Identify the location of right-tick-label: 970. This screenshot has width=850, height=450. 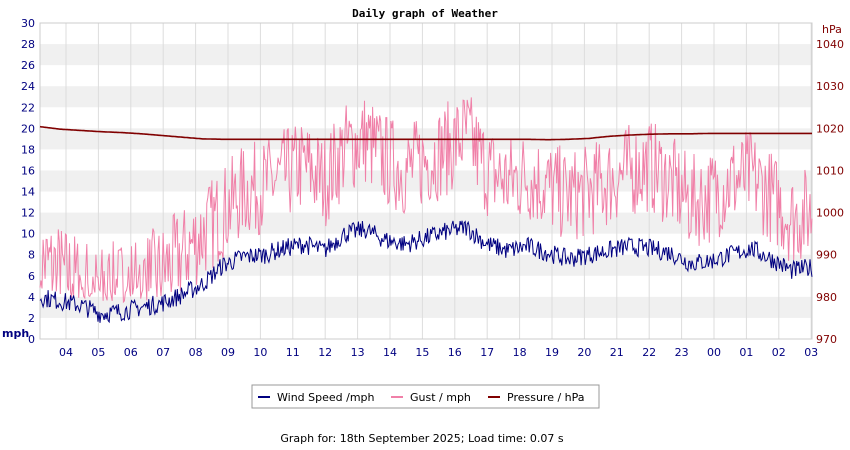
(826, 339).